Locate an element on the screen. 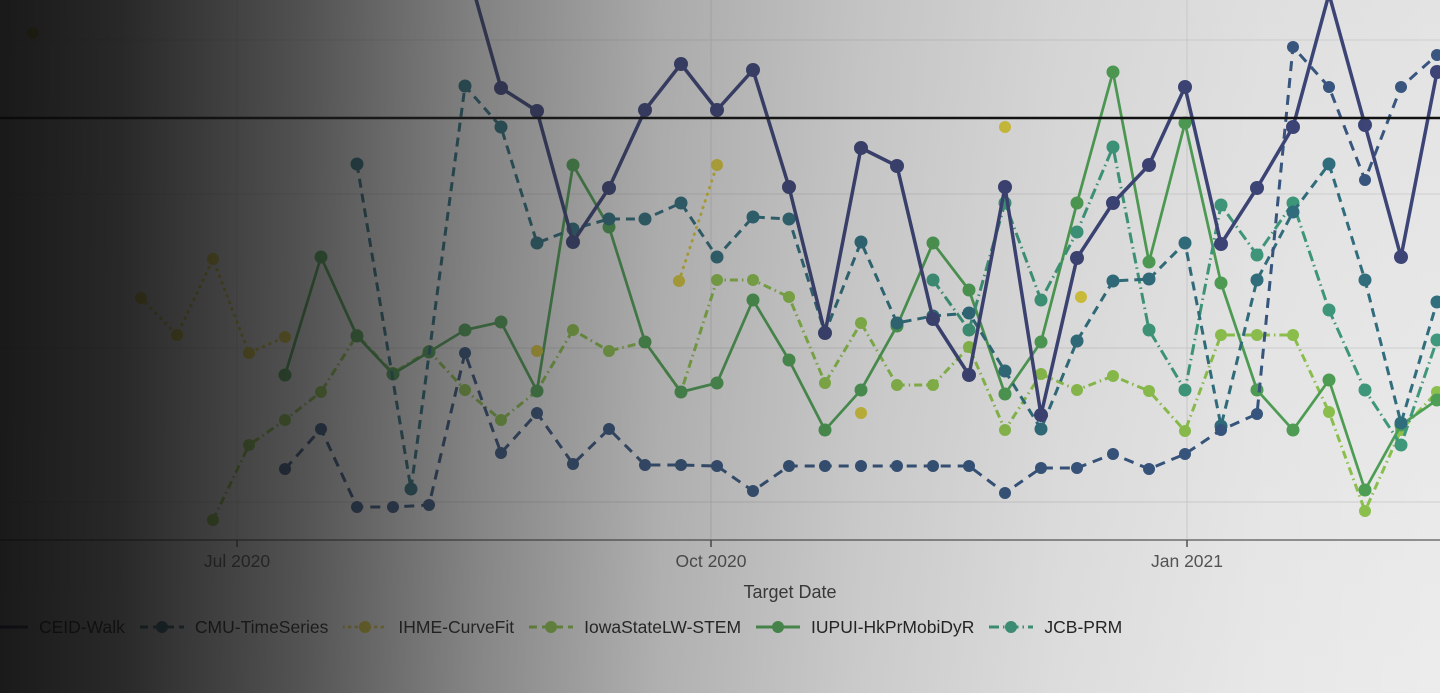 This screenshot has width=1440, height=693. legend-item-iowastatelw-stem: IowaStateLW-STEM is located at coordinates (635, 627).